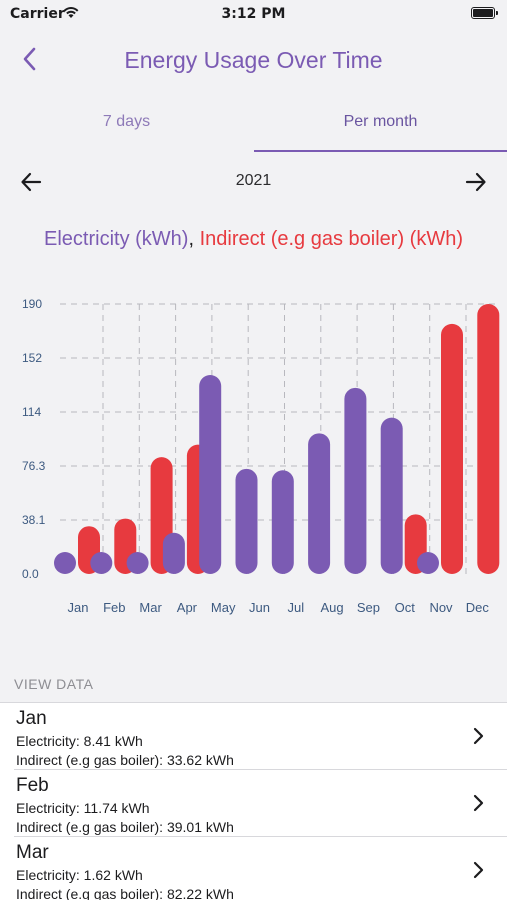 The width and height of the screenshot is (507, 900). What do you see at coordinates (259, 607) in the screenshot?
I see `x-tick-label: Jun` at bounding box center [259, 607].